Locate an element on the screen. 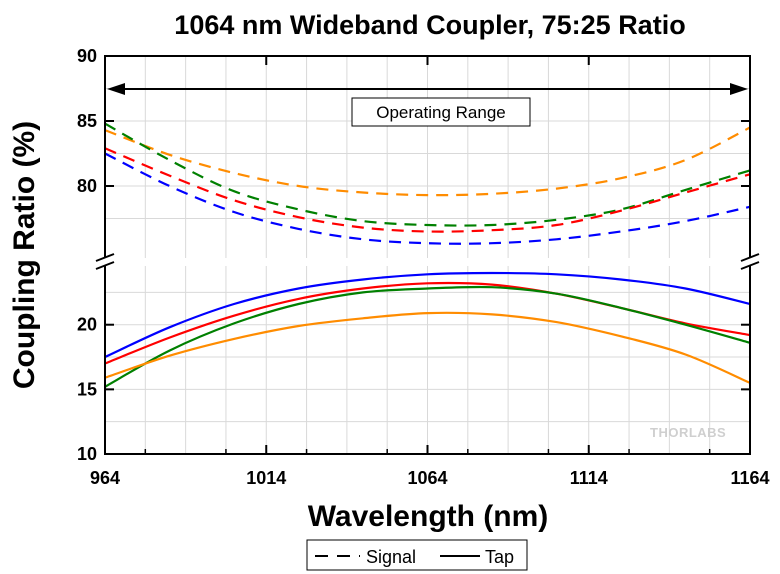  y-tick-label: 80 is located at coordinates (87, 186).